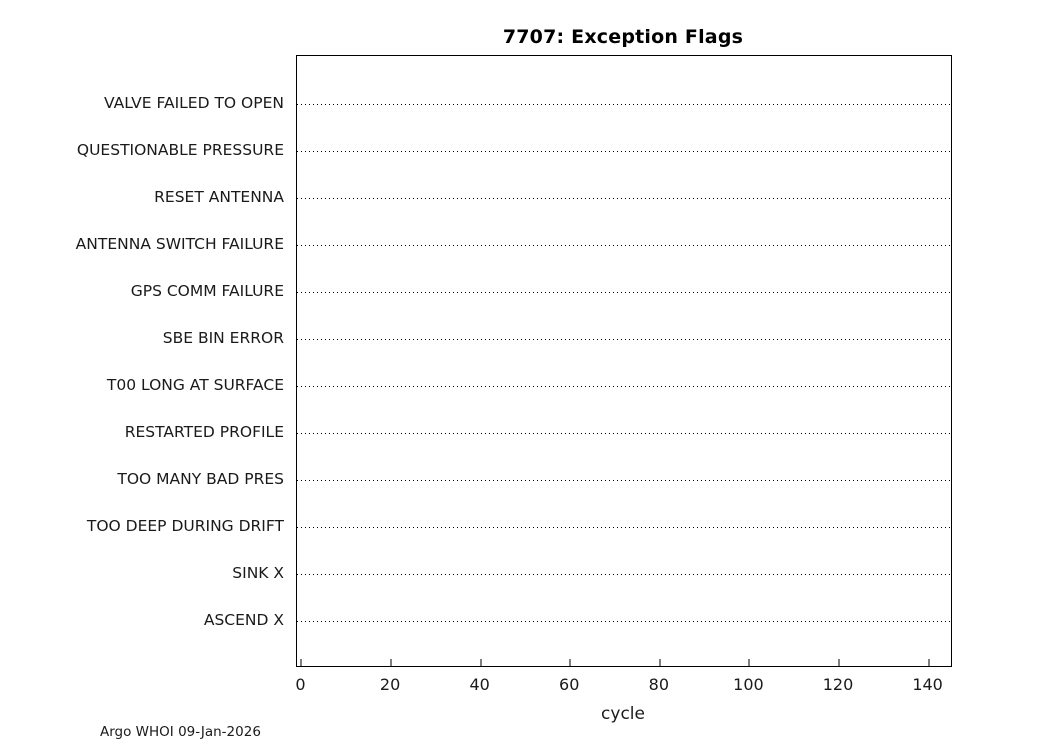  What do you see at coordinates (748, 684) in the screenshot?
I see `x-tick-label: 100` at bounding box center [748, 684].